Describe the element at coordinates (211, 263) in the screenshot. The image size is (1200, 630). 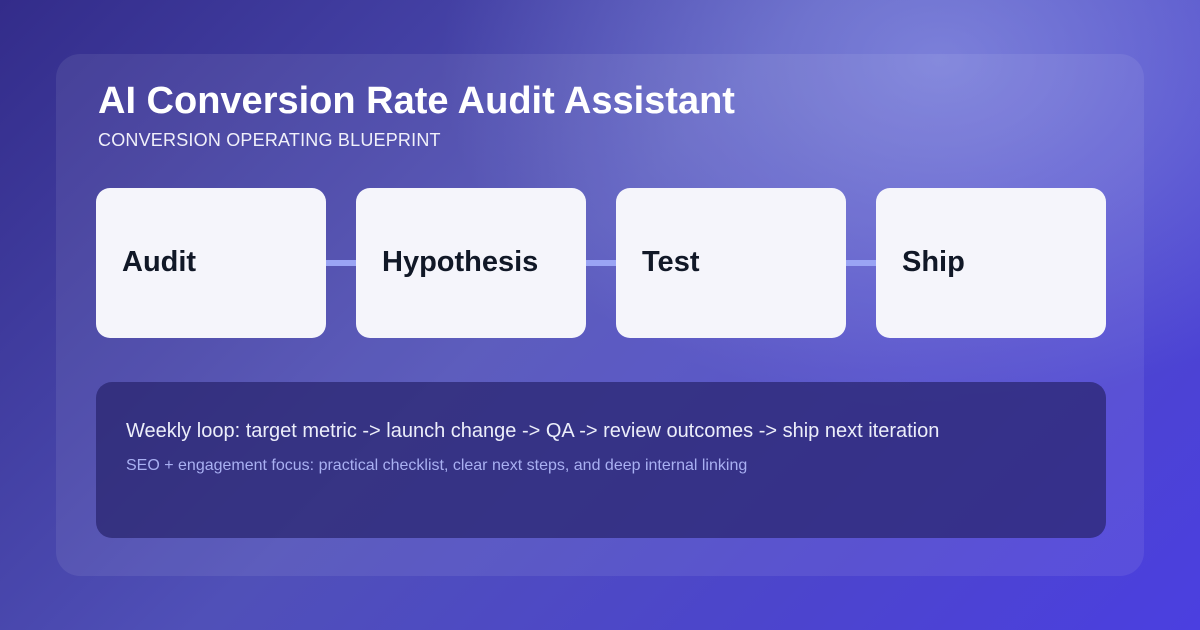
I see `step-audit: Audit` at that location.